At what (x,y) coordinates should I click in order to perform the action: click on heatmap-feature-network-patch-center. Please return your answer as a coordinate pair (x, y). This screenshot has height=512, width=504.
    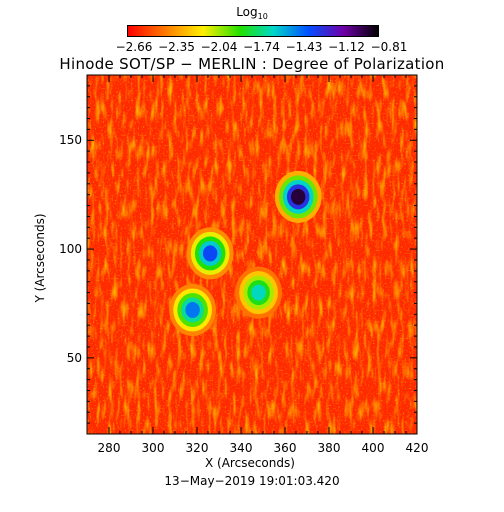
    Looking at the image, I should click on (210, 253).